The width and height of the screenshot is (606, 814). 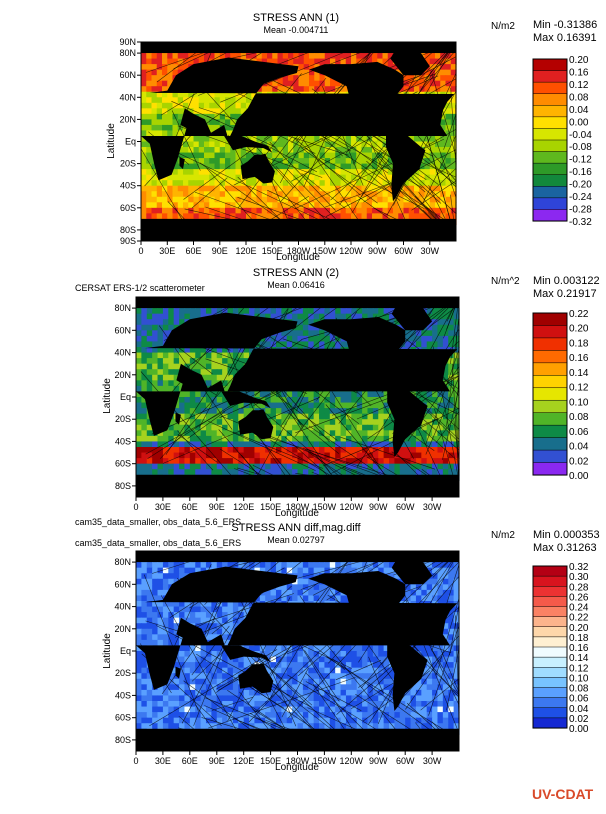 What do you see at coordinates (325, 507) in the screenshot?
I see `lon-tick-label: 150W` at bounding box center [325, 507].